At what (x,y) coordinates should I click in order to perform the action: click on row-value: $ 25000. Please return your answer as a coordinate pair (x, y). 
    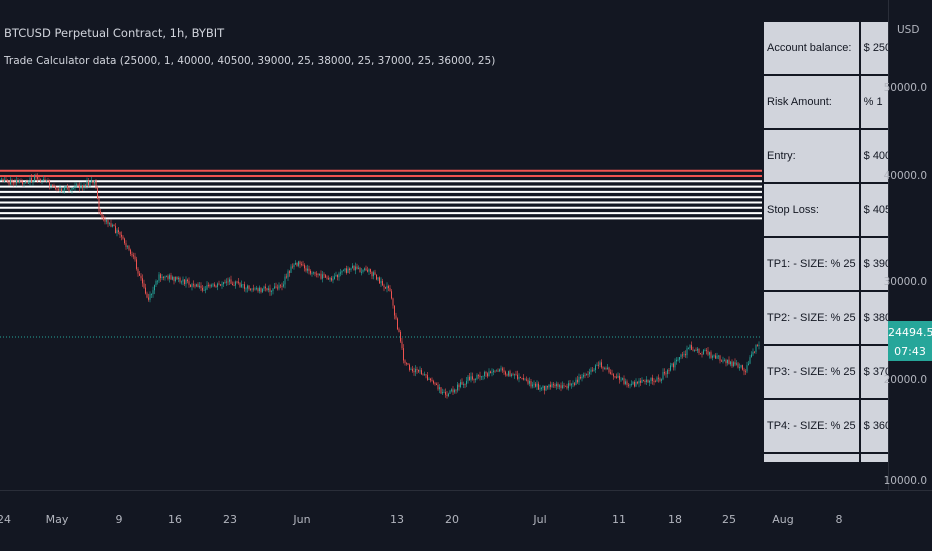
    Looking at the image, I should click on (873, 48).